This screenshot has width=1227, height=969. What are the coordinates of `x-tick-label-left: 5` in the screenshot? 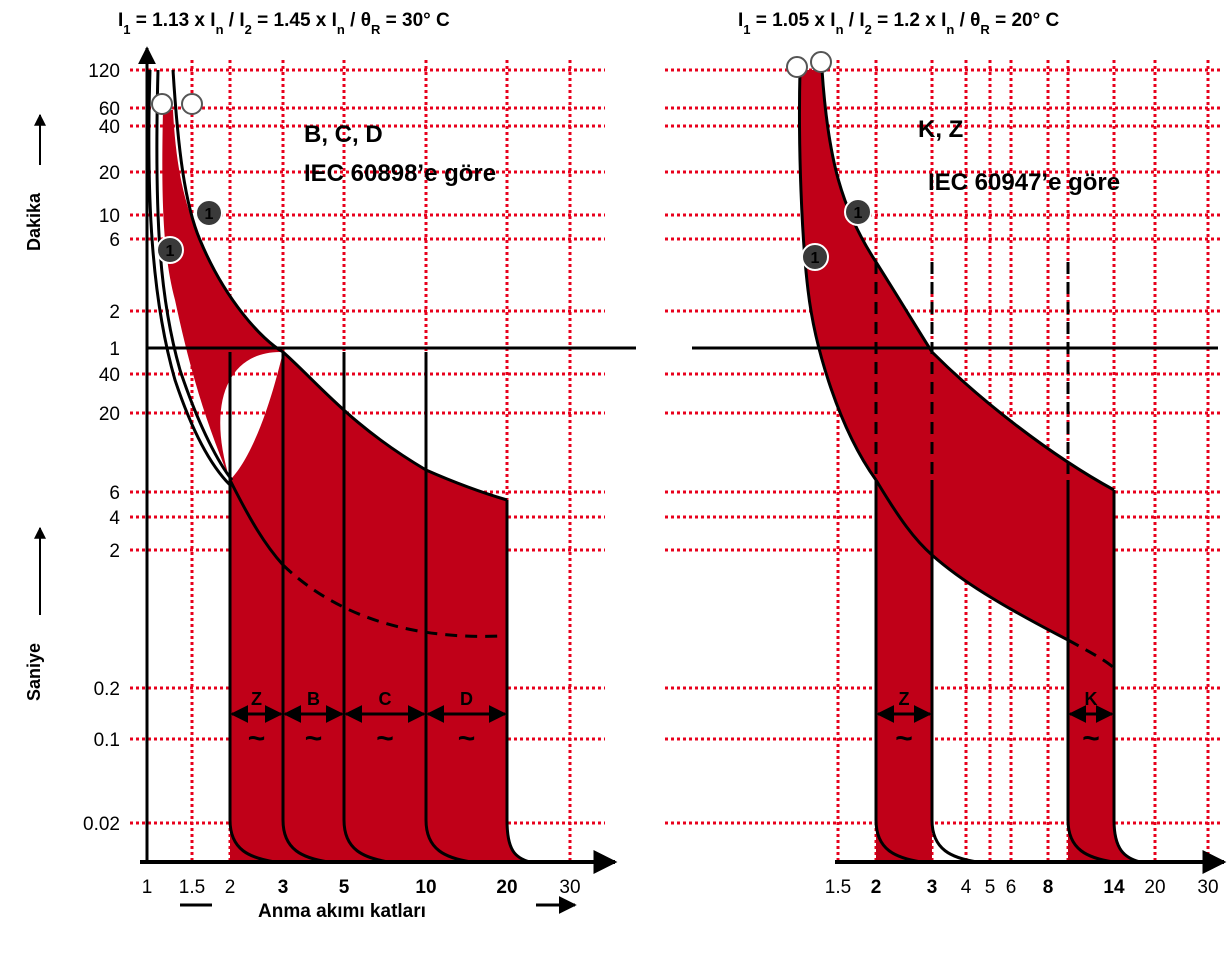 It's located at (344, 887).